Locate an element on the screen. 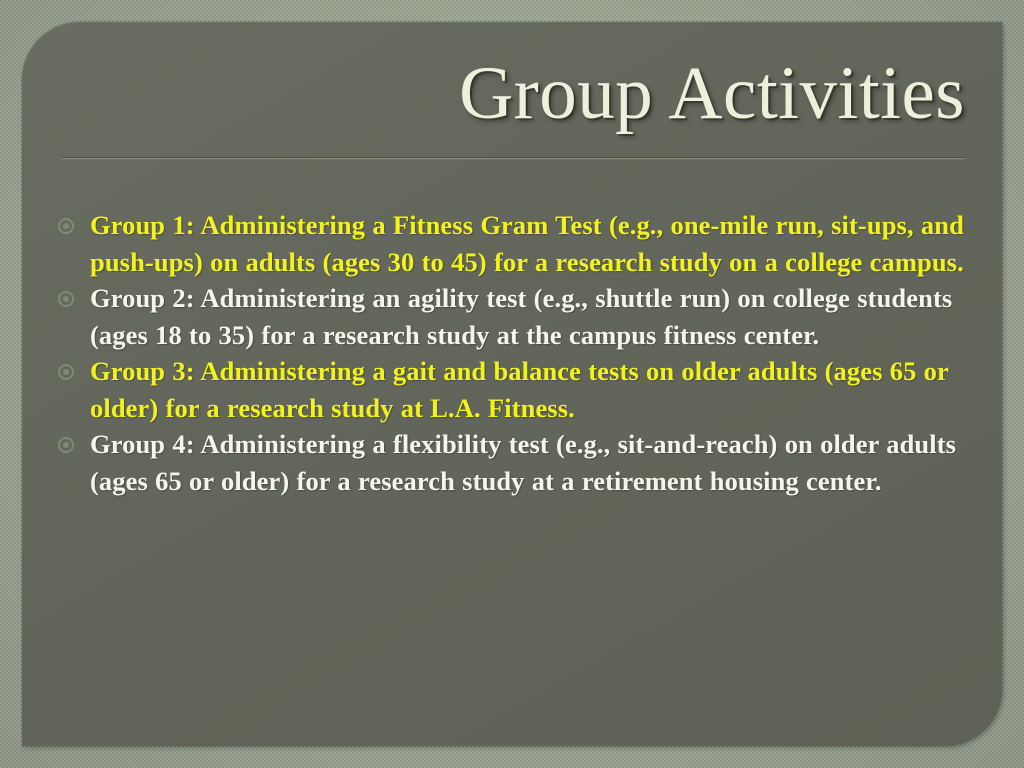 This screenshot has height=768, width=1024. slide-title-area: Group Activities is located at coordinates (513, 94).